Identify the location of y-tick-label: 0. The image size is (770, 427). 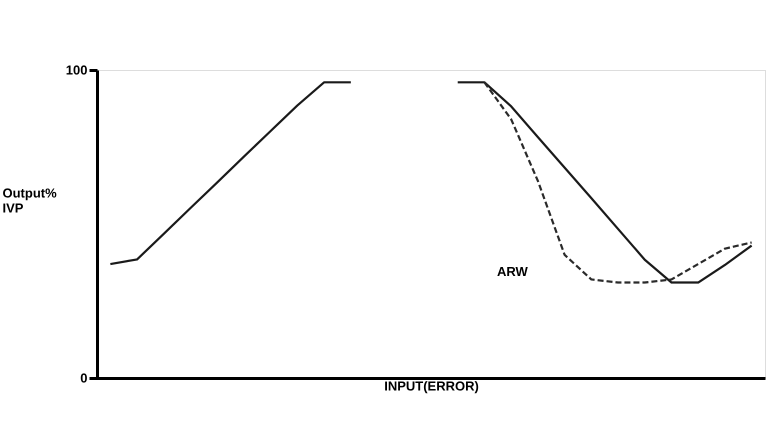
(84, 378).